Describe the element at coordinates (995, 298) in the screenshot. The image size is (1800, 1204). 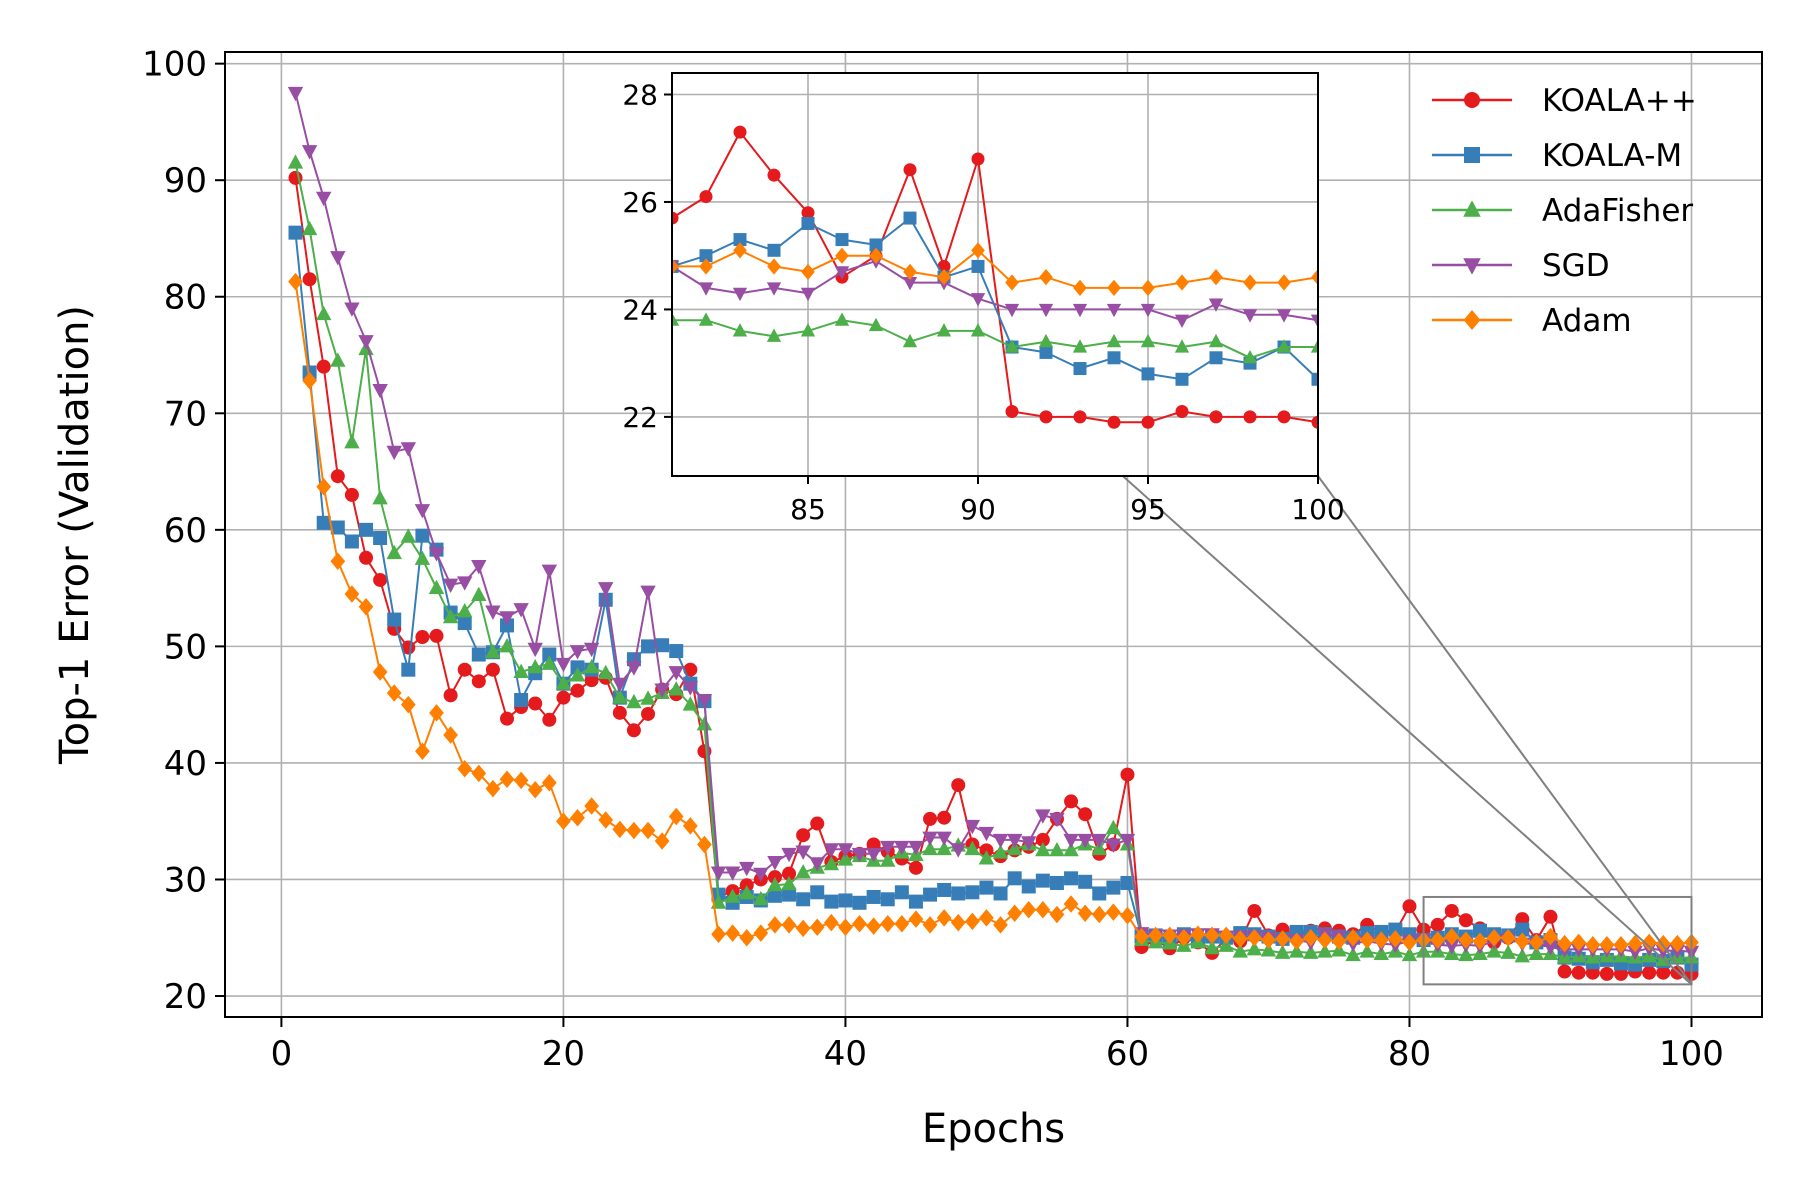
I see `series-koala-m` at that location.